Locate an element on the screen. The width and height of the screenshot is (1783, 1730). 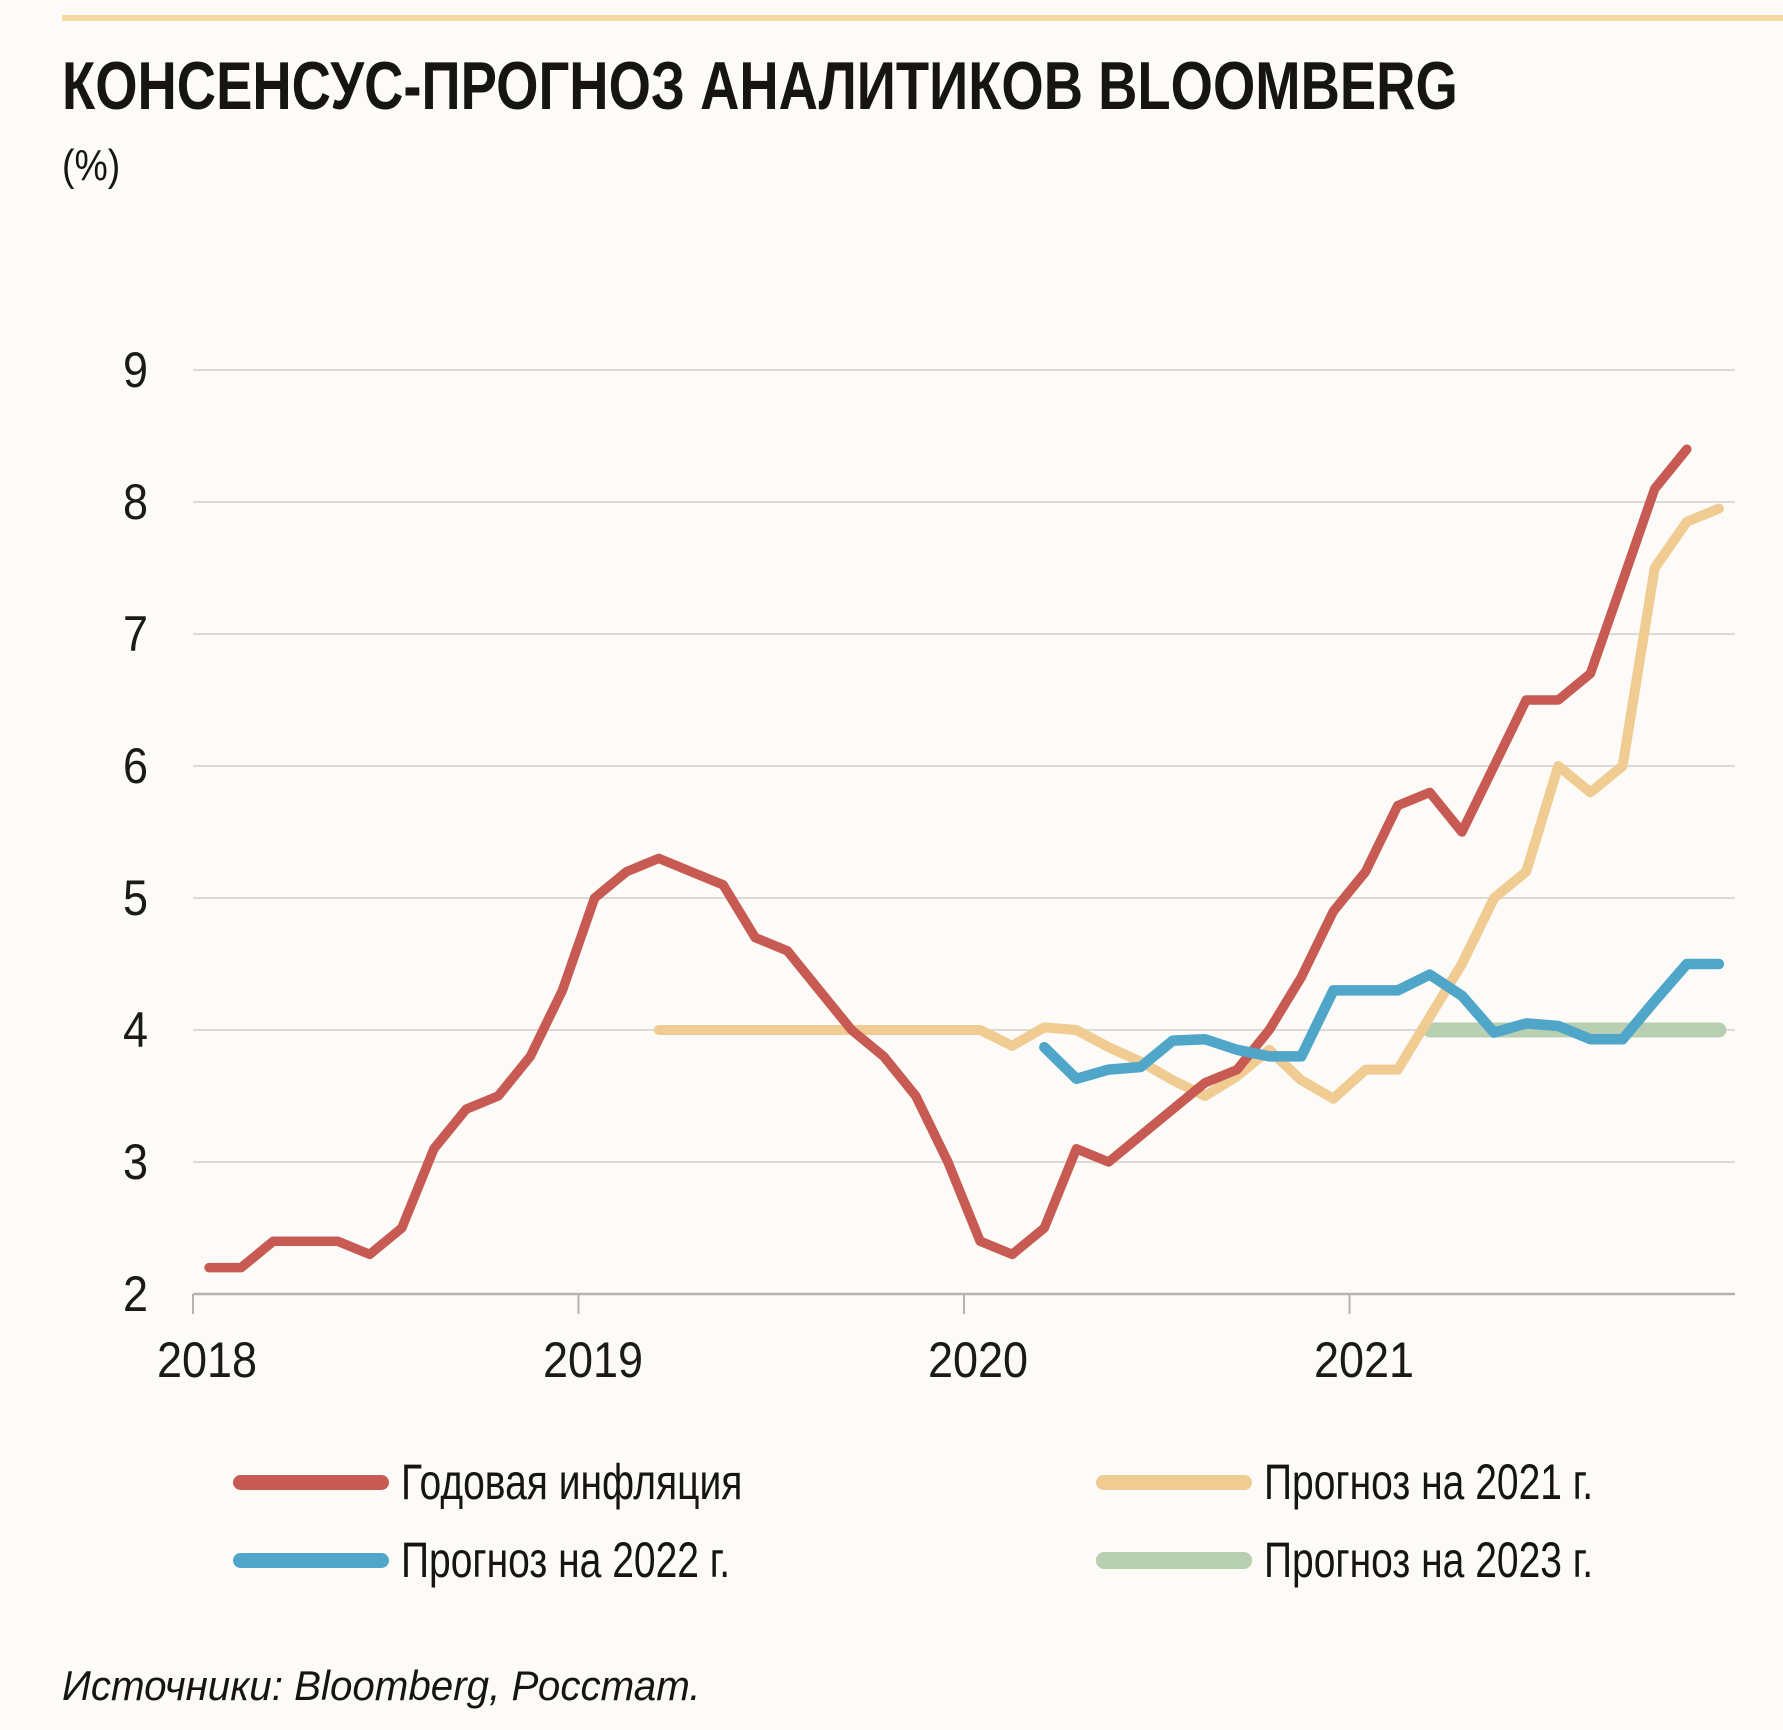
y-axis-label-9: 9 is located at coordinates (135, 370).